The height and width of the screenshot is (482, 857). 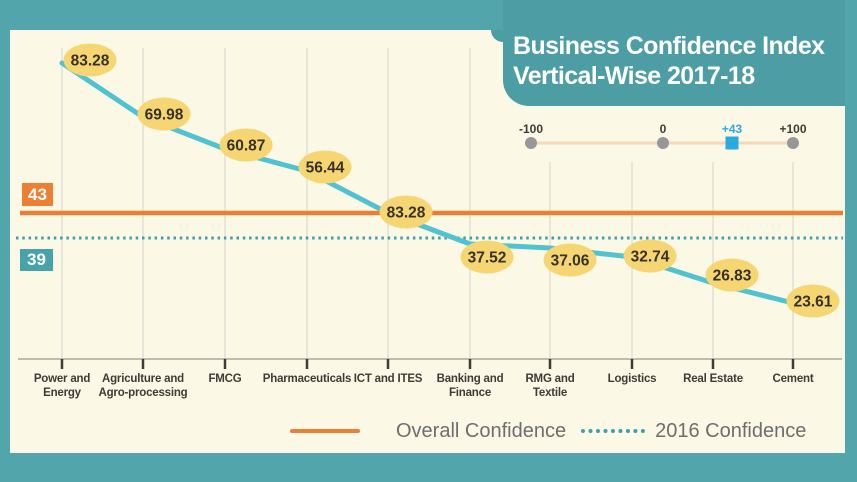 I want to click on data-point-value: 56.44, so click(x=325, y=168).